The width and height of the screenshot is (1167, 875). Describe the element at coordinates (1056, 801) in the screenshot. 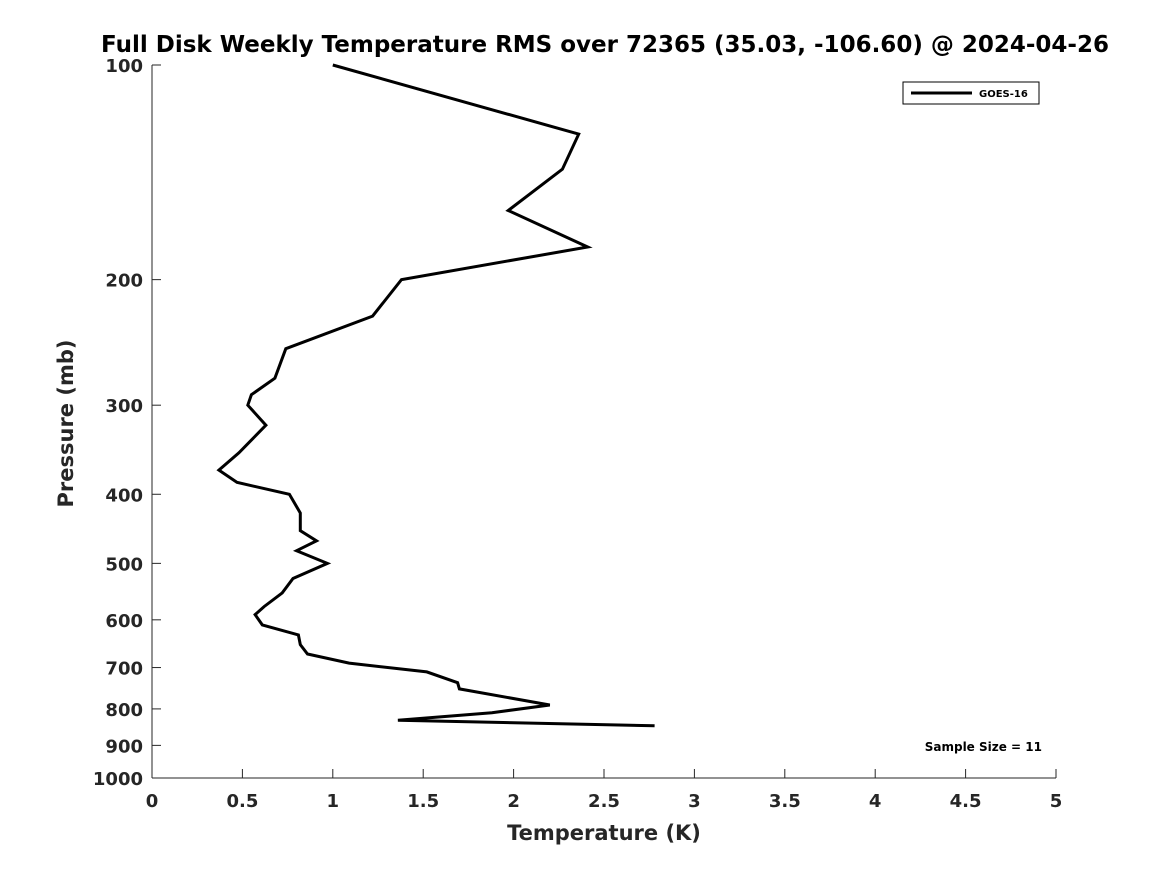

I see `x-tick-label: 5` at that location.